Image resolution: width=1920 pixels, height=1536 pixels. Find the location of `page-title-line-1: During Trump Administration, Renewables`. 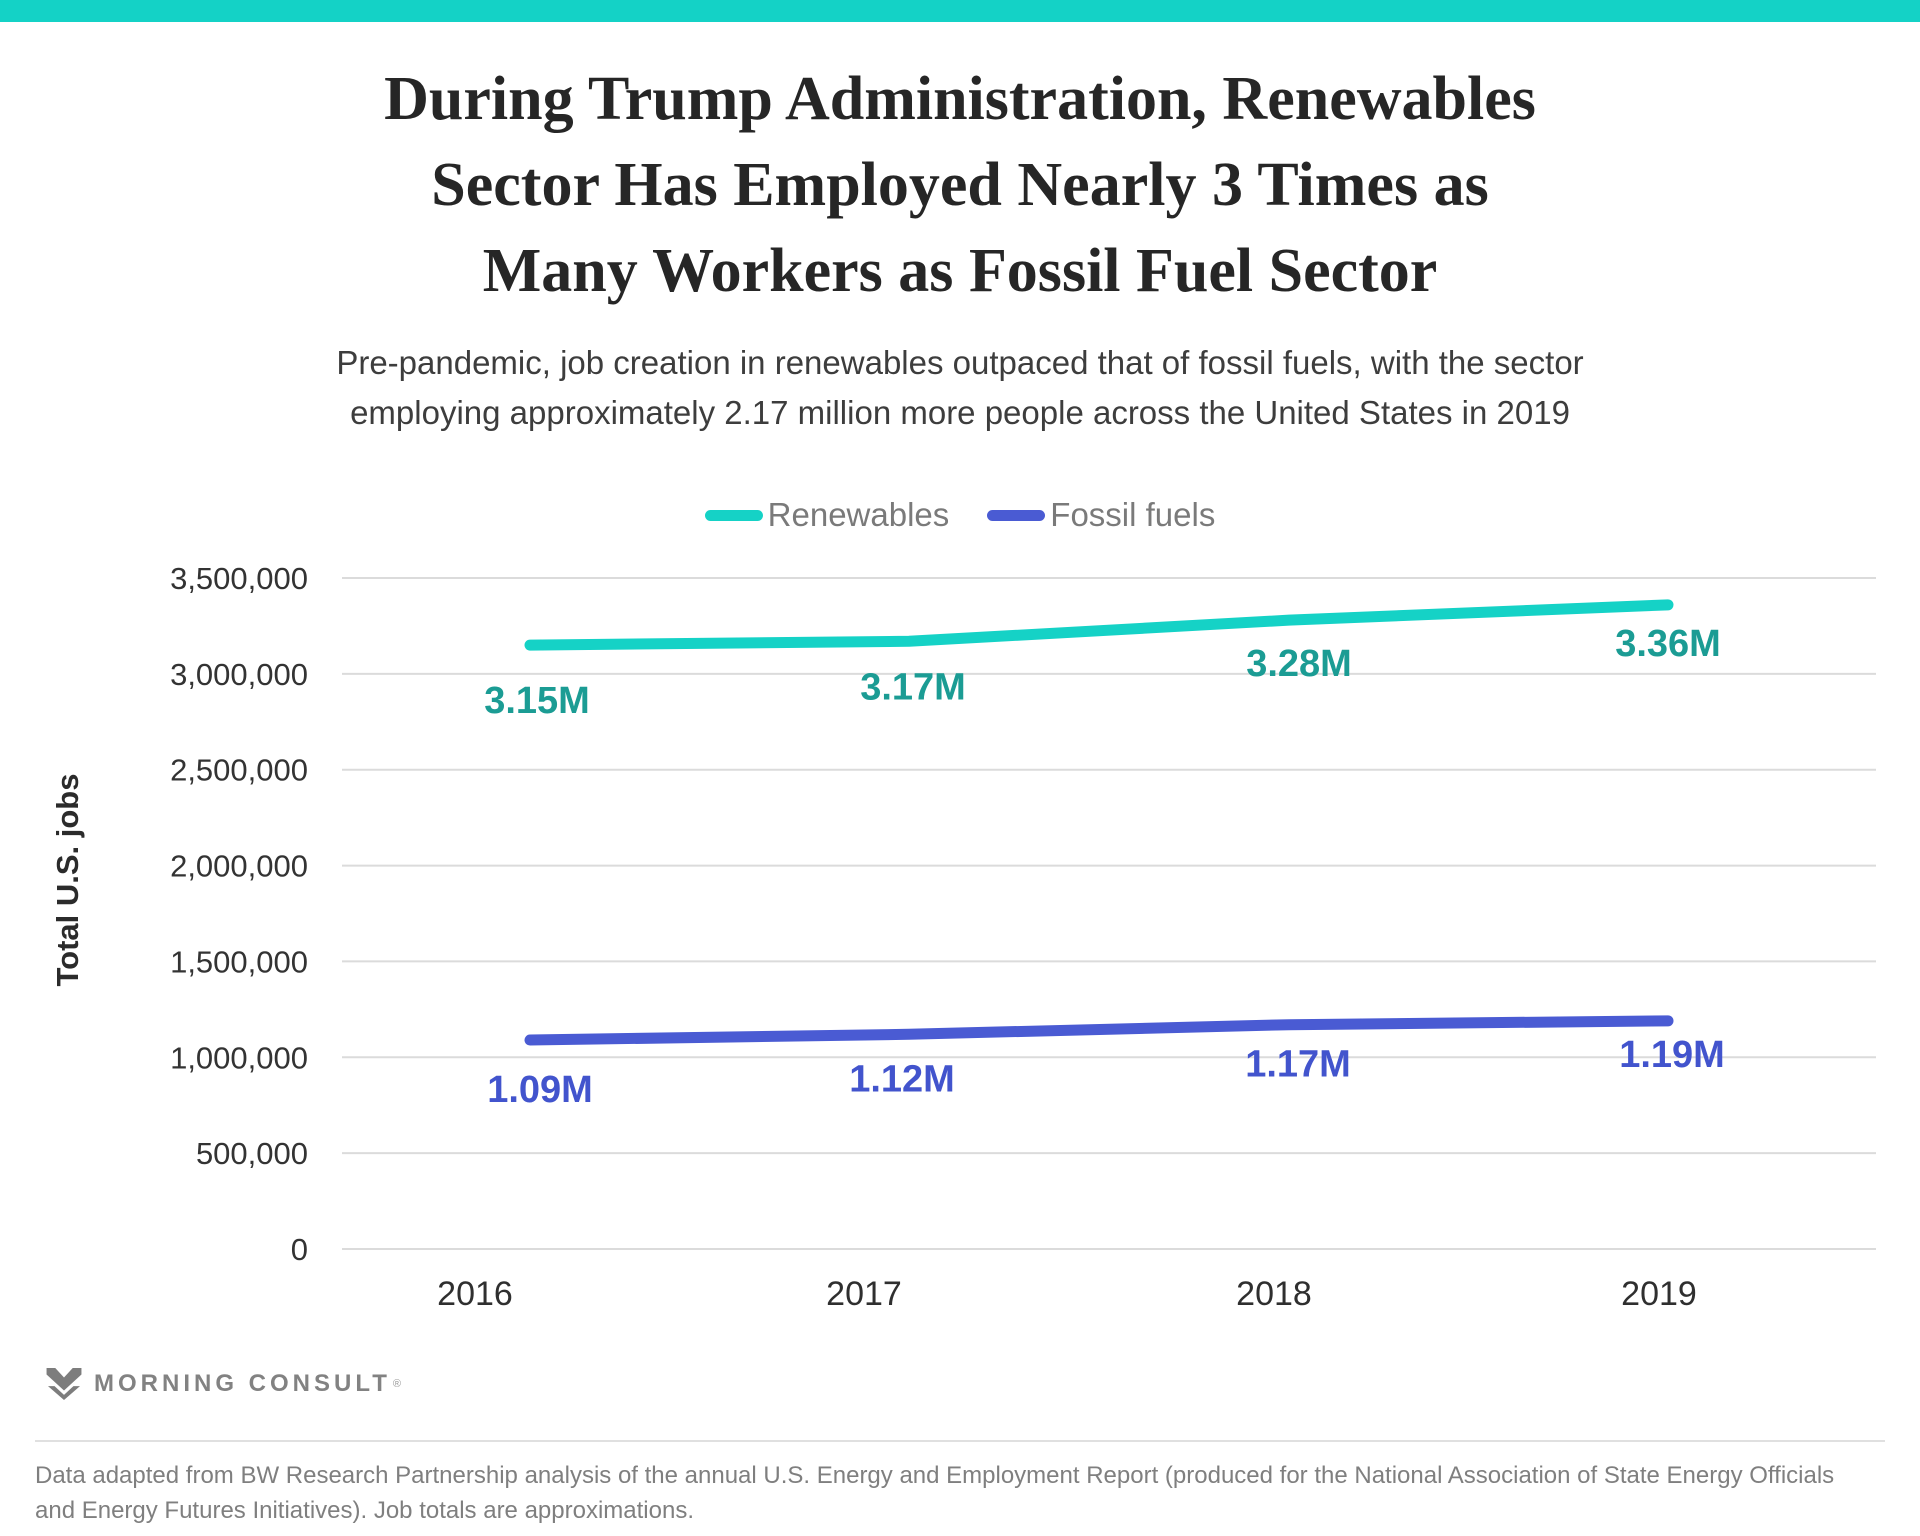

page-title-line-1: During Trump Administration, Renewables is located at coordinates (960, 99).